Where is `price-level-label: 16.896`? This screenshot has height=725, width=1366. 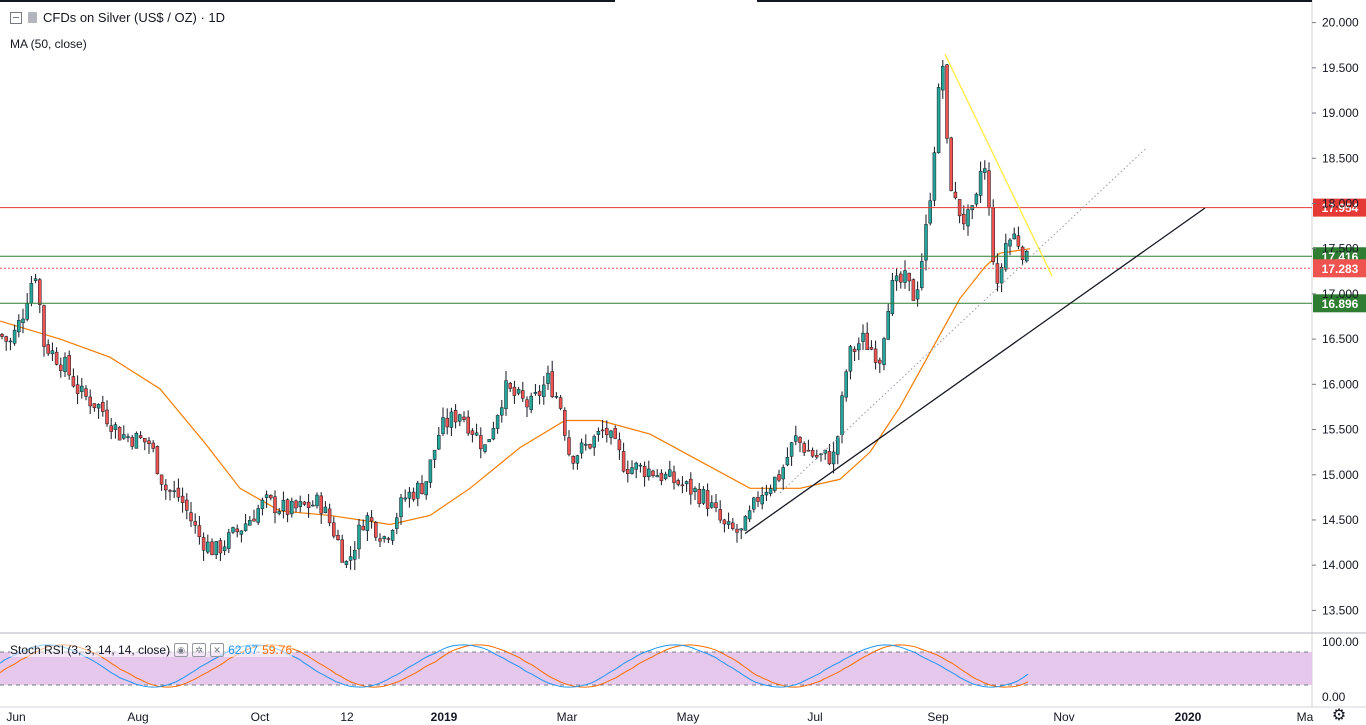
price-level-label: 16.896 is located at coordinates (1340, 304).